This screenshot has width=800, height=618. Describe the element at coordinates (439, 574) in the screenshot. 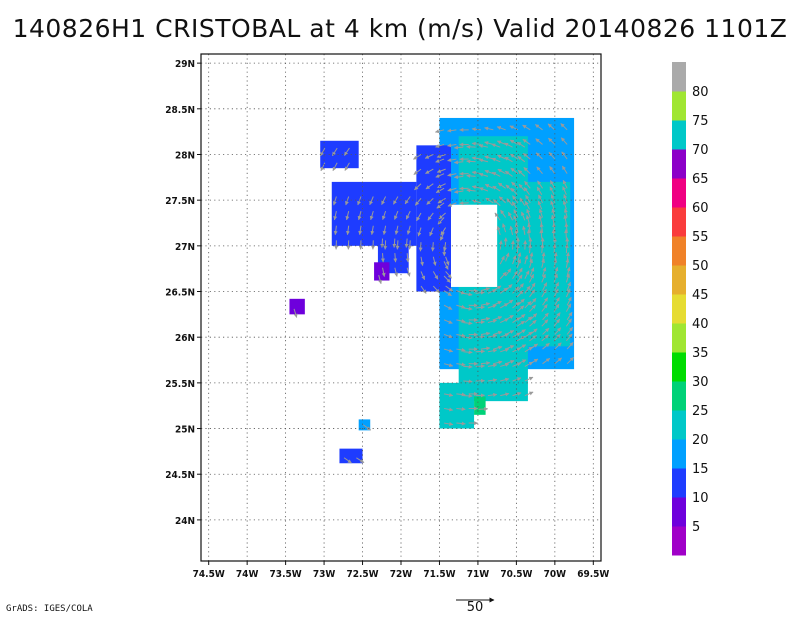

I see `x-tick-label: 71.5W` at that location.